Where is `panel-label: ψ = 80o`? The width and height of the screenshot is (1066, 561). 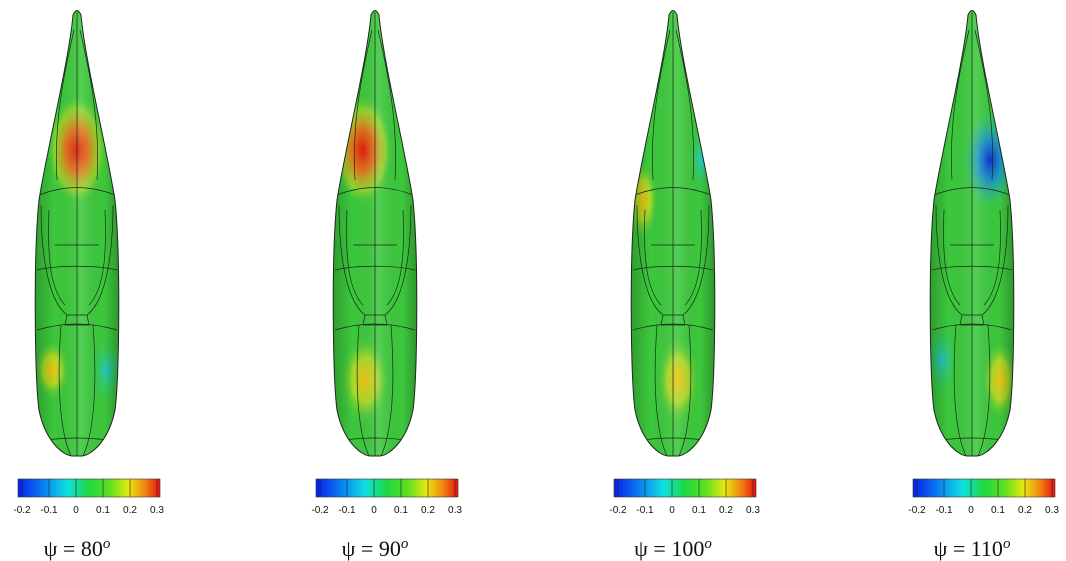
panel-label: ψ = 80o is located at coordinates (77, 548).